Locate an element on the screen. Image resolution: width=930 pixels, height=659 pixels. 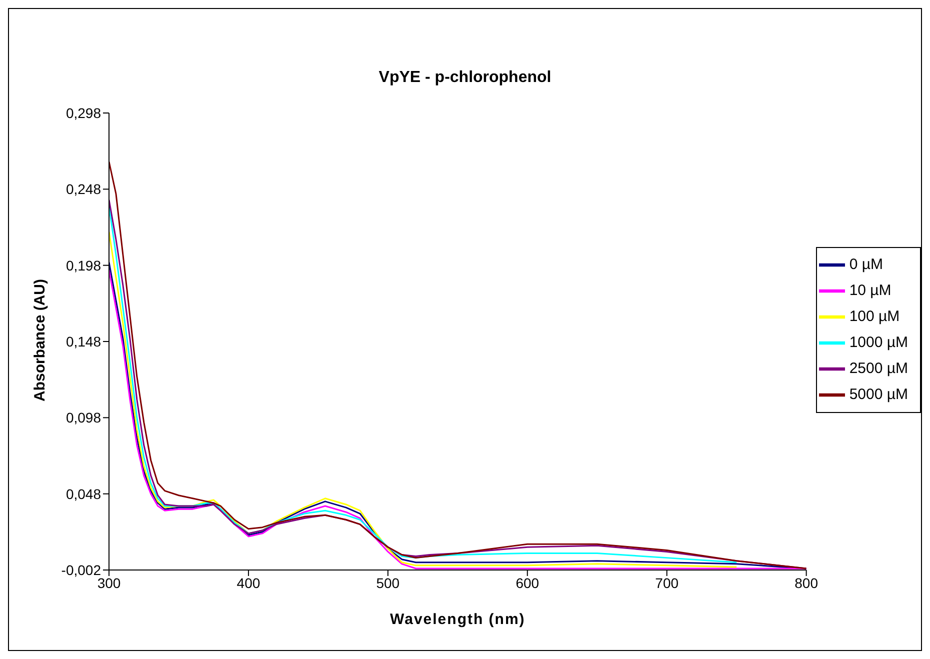
y-tick-label: 0,048 is located at coordinates (84, 494).